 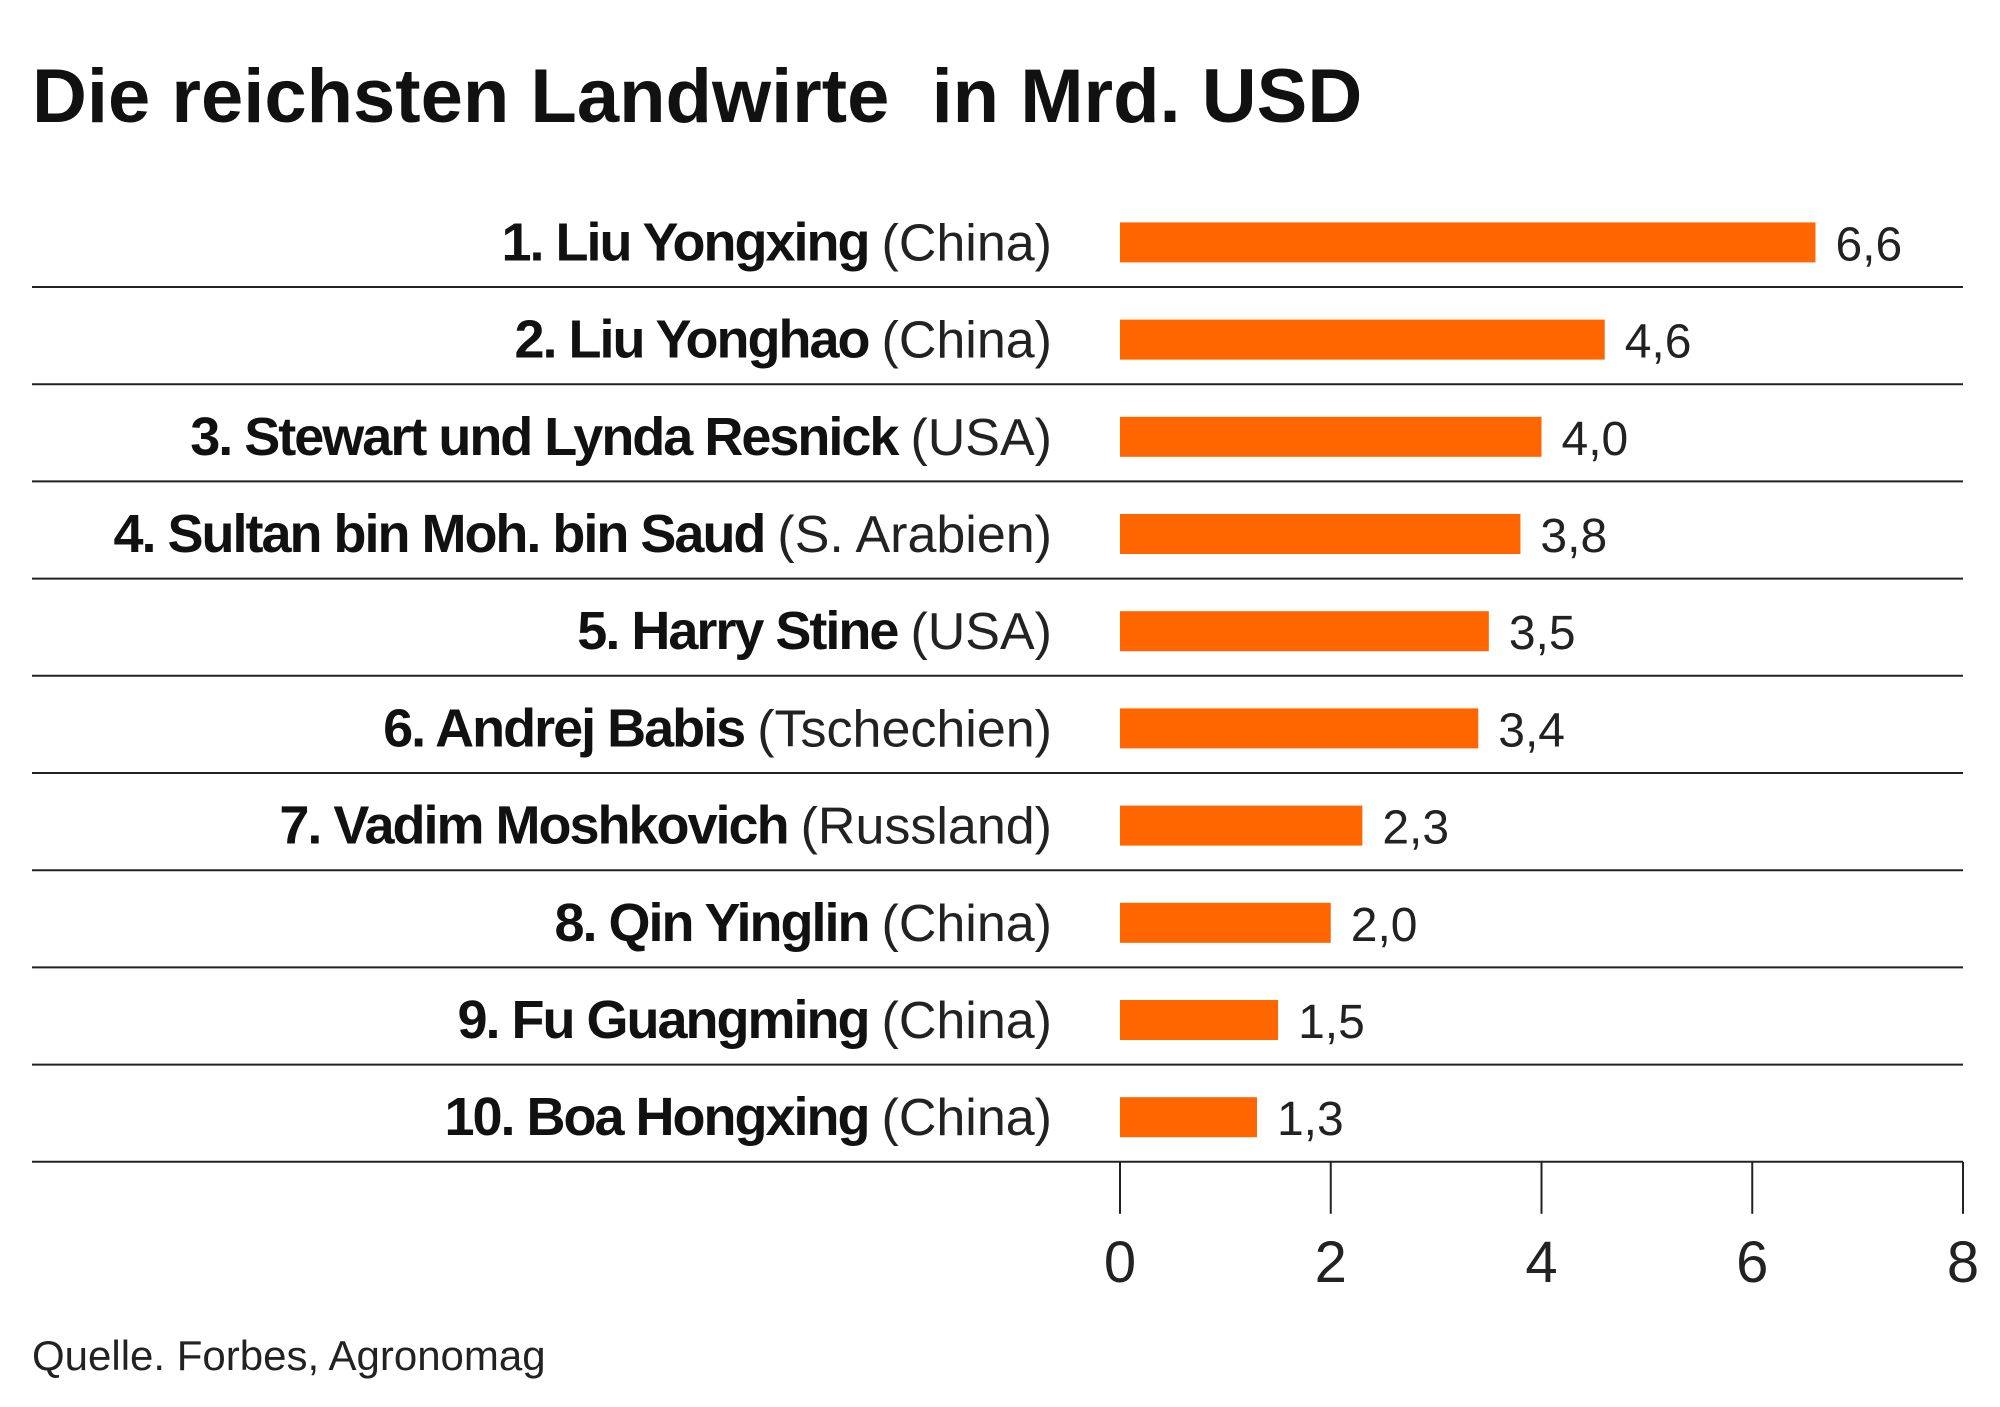 I want to click on category-country: (S. Arabien), so click(x=914, y=535).